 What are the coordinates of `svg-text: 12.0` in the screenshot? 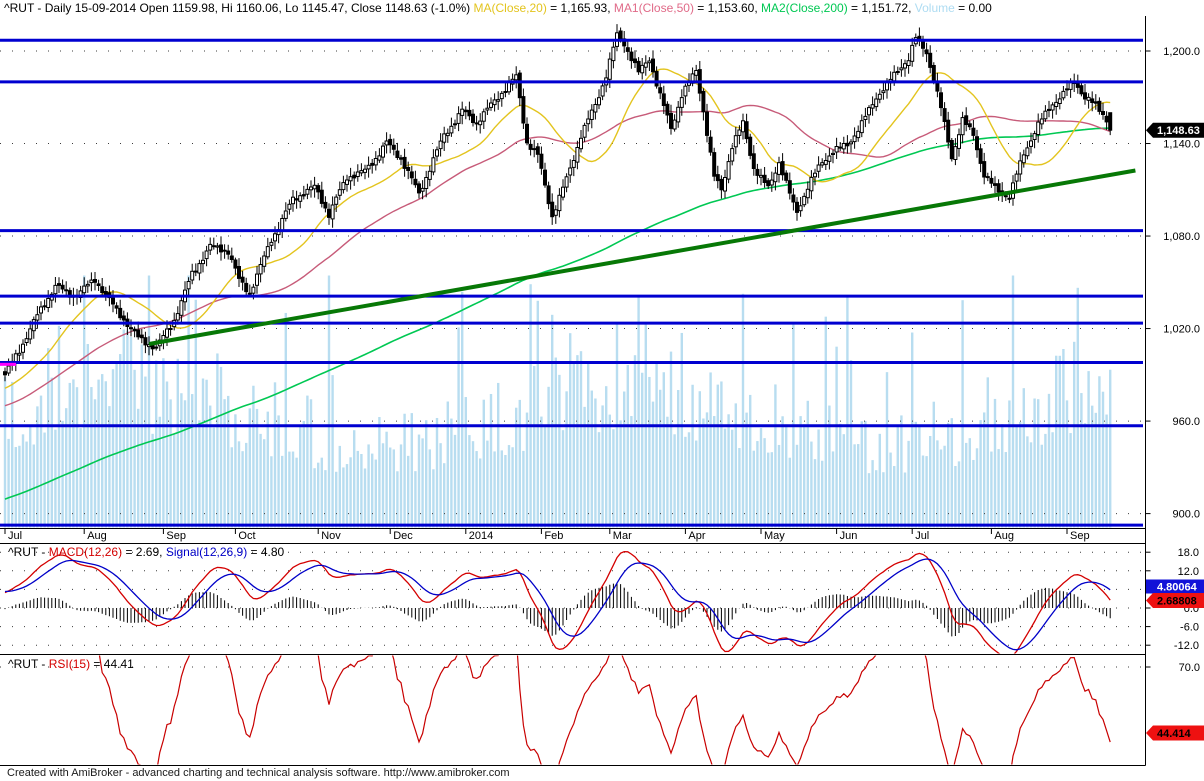 It's located at (1188, 572).